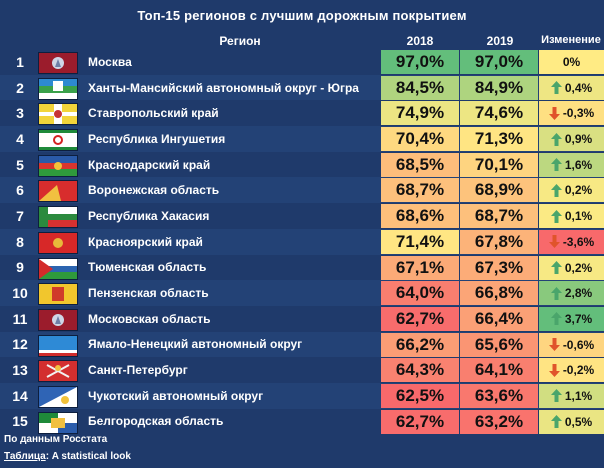 Image resolution: width=604 pixels, height=468 pixels. Describe the element at coordinates (58, 422) in the screenshot. I see `belgorod-flag` at that location.